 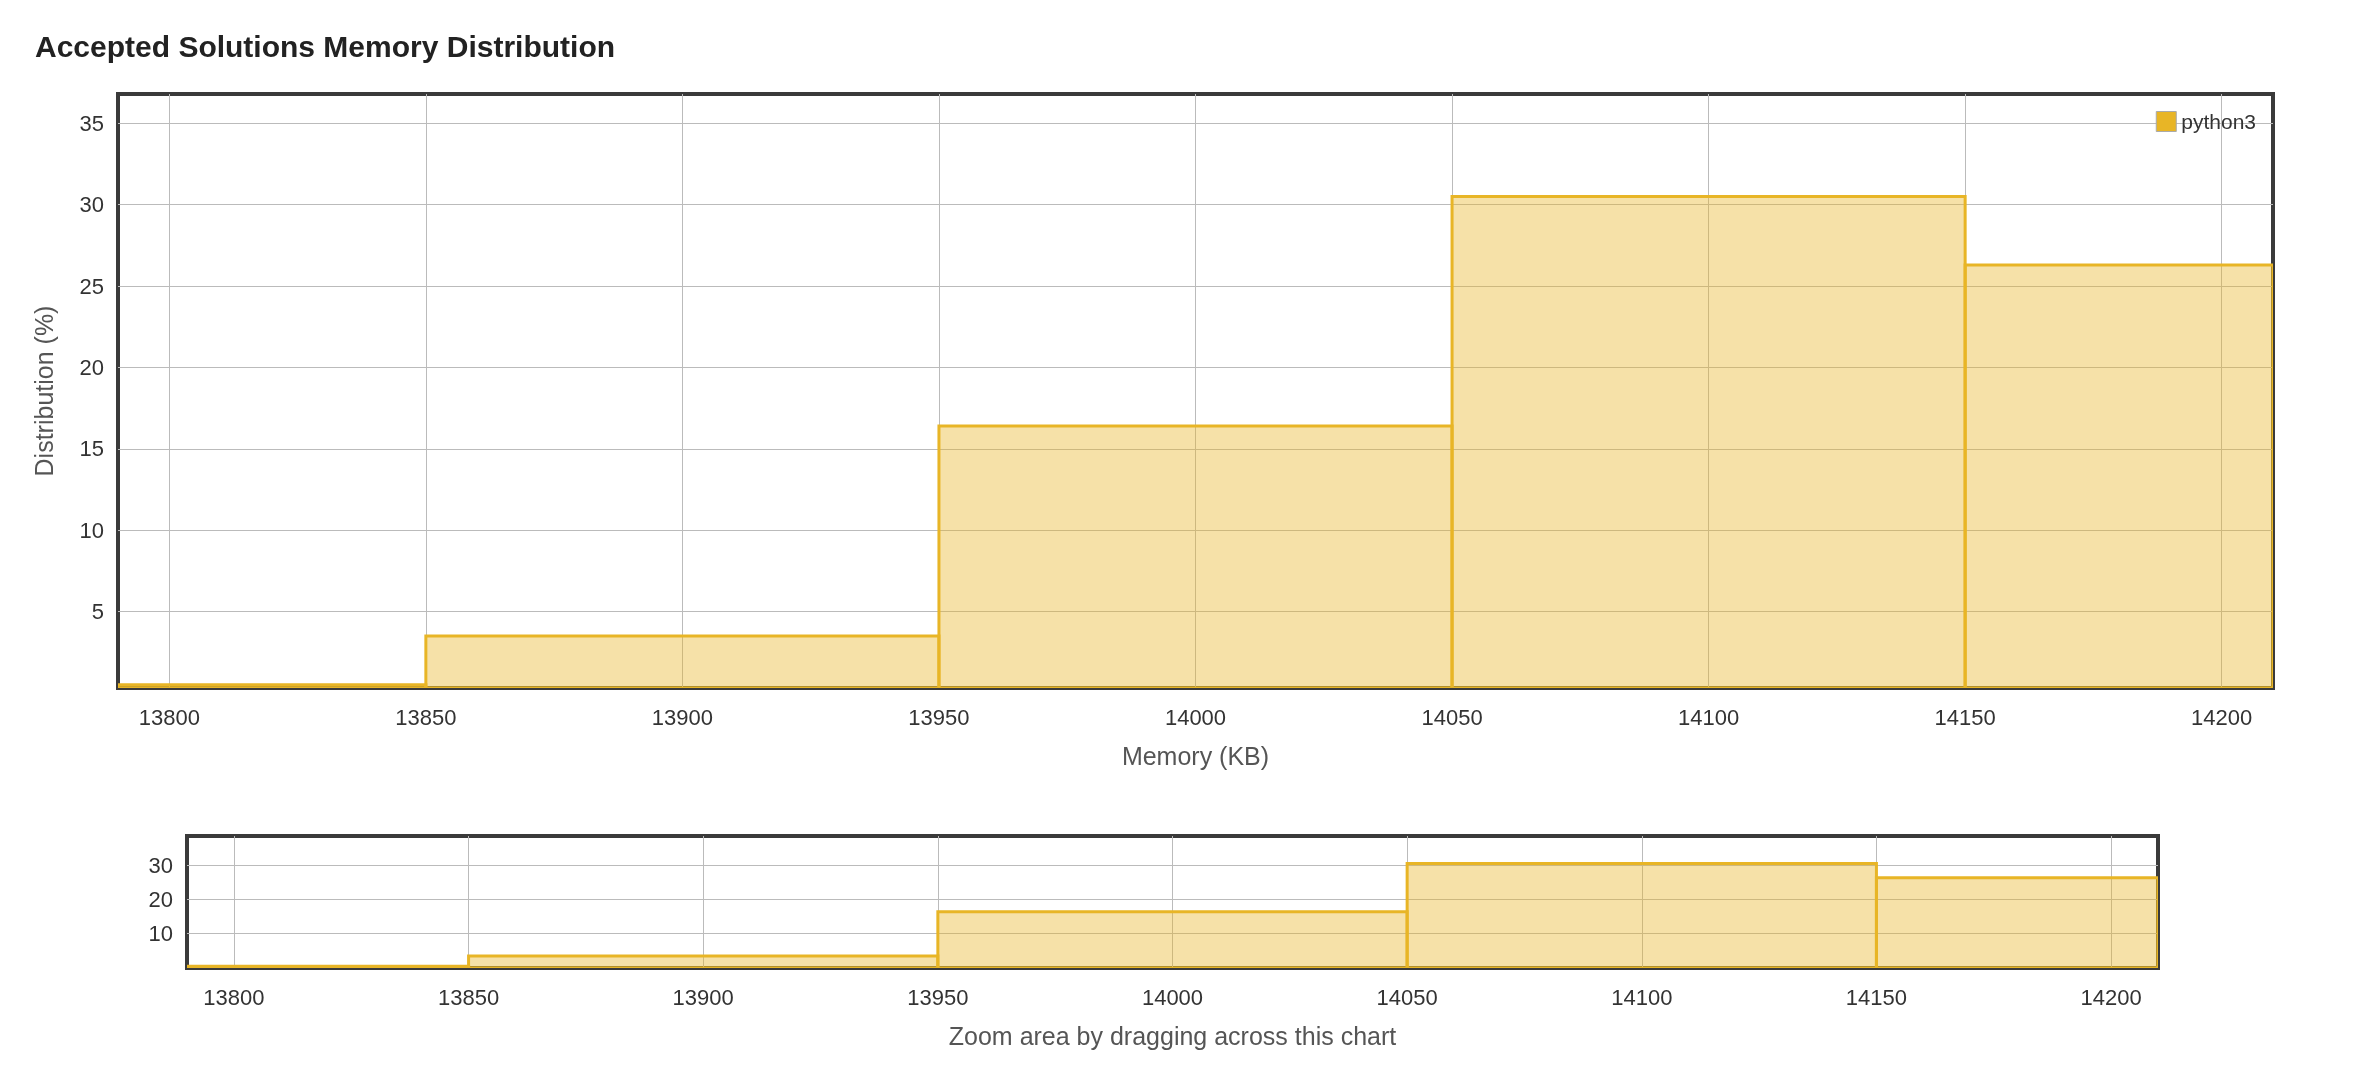 I want to click on y-axis-title: Distribution (%), so click(x=43, y=391).